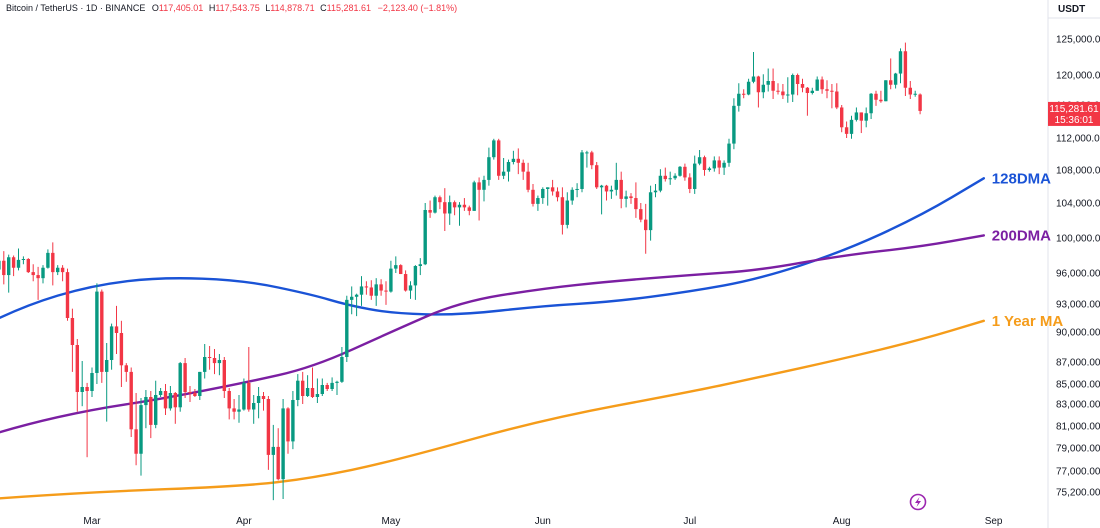 The width and height of the screenshot is (1100, 528). What do you see at coordinates (237, 8) in the screenshot?
I see `high-value: 117,543.75` at bounding box center [237, 8].